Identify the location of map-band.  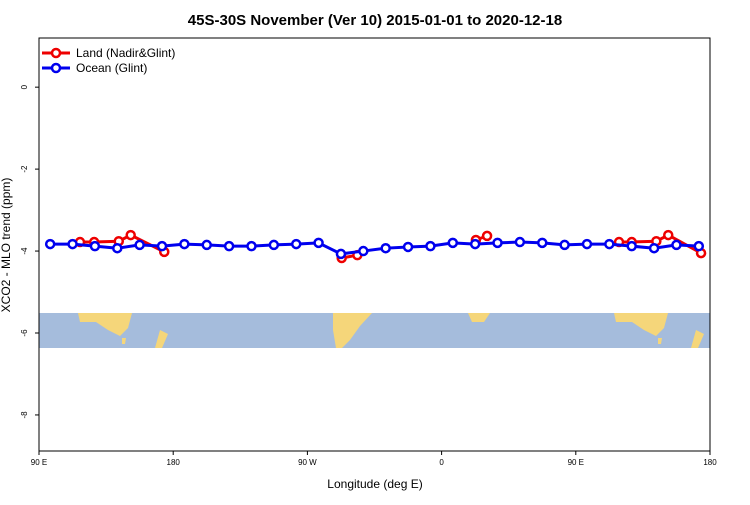
(374, 330).